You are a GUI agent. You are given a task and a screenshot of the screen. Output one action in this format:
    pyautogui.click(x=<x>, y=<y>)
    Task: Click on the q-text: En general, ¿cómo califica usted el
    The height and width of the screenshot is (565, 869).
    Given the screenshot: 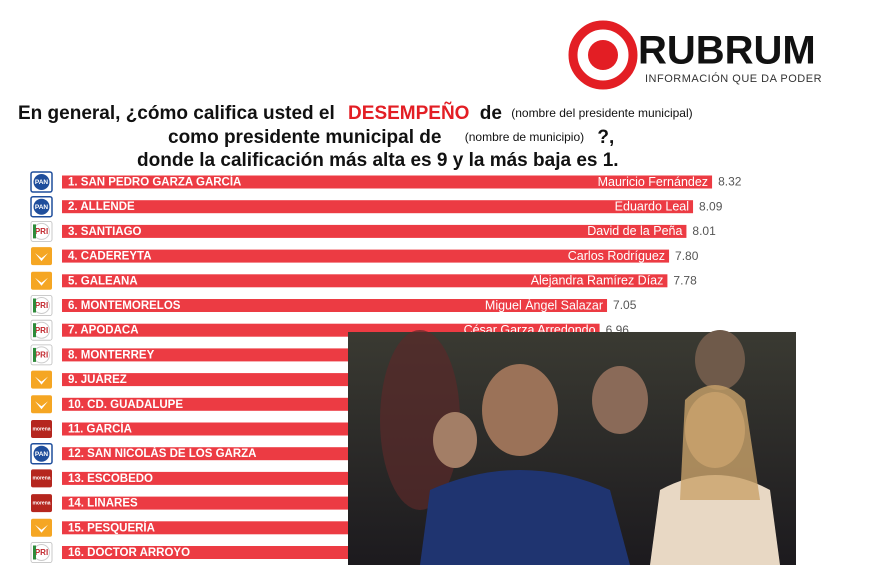 What is the action you would take?
    pyautogui.click(x=176, y=113)
    